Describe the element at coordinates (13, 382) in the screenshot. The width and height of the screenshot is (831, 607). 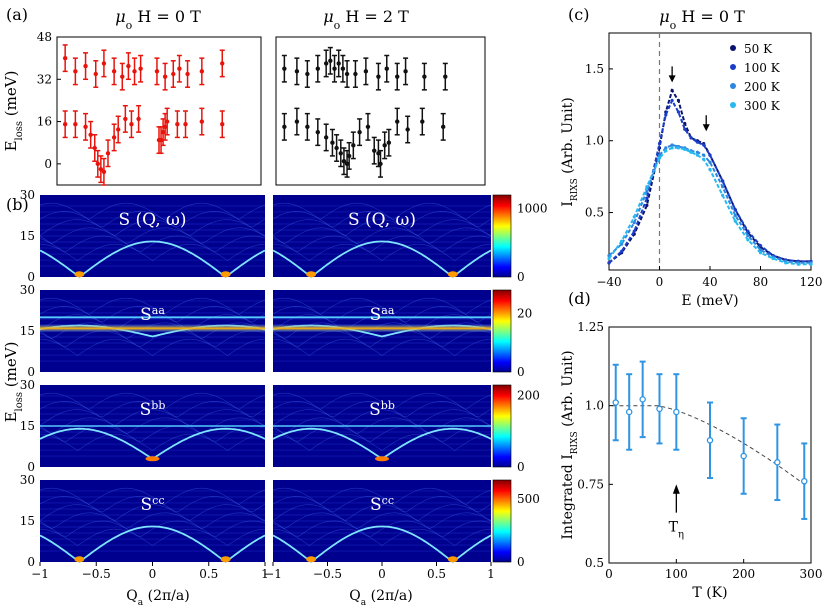
I see `panel-b-ylabel: Eloss (meV)` at that location.